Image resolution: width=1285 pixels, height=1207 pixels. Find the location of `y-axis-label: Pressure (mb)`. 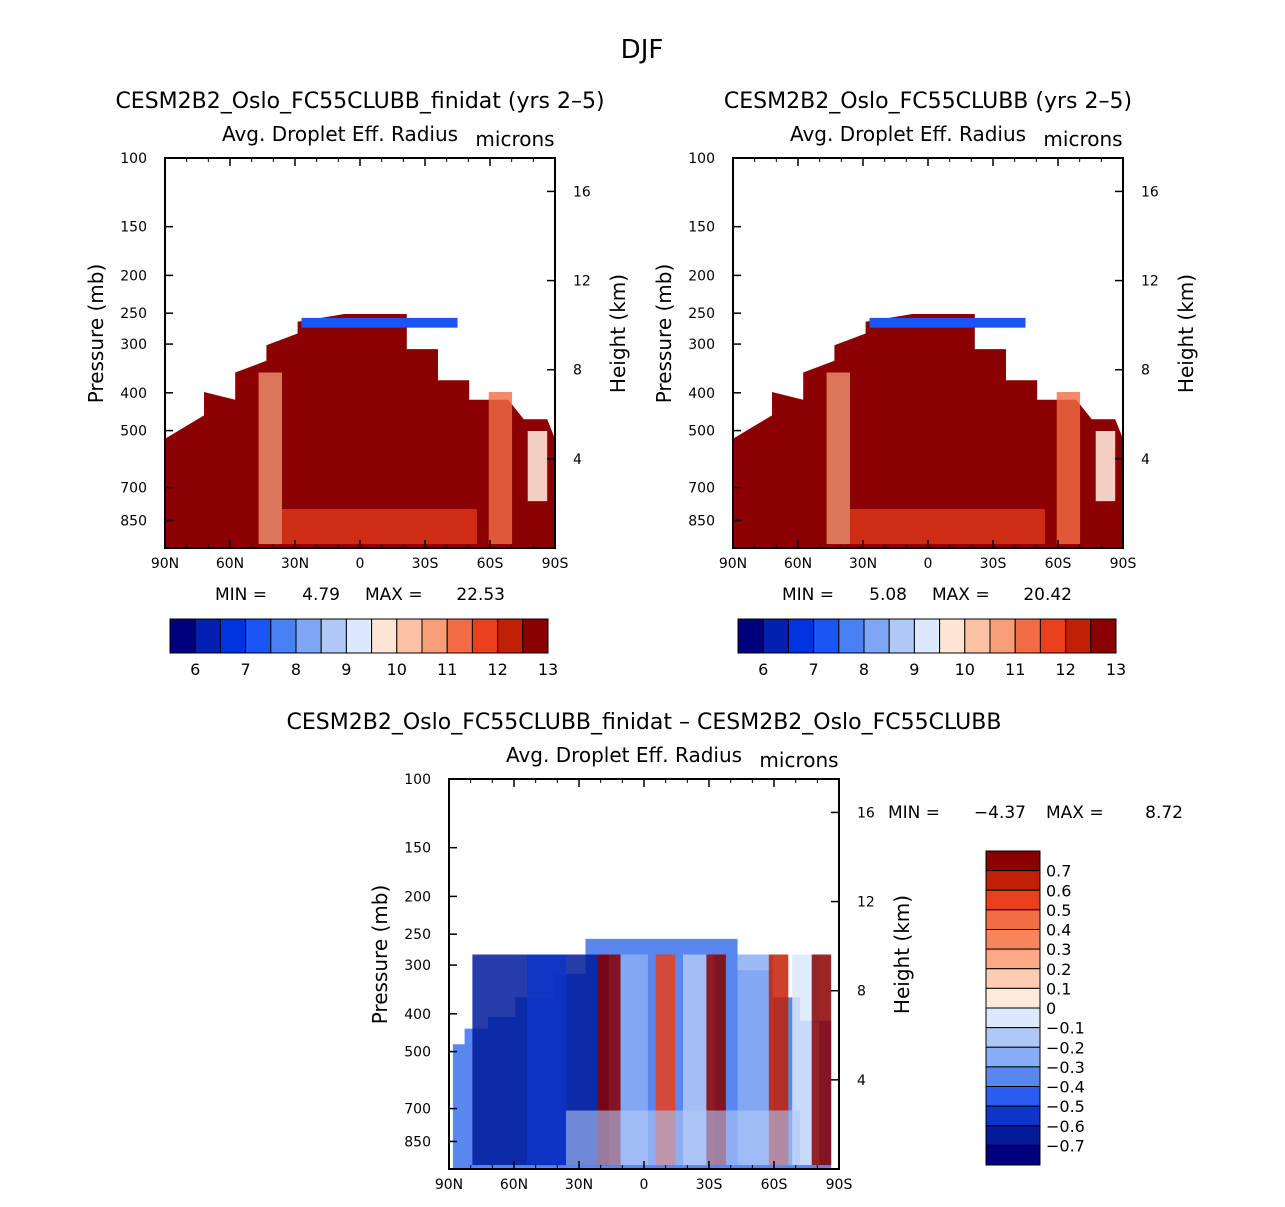

y-axis-label: Pressure (mb) is located at coordinates (664, 334).